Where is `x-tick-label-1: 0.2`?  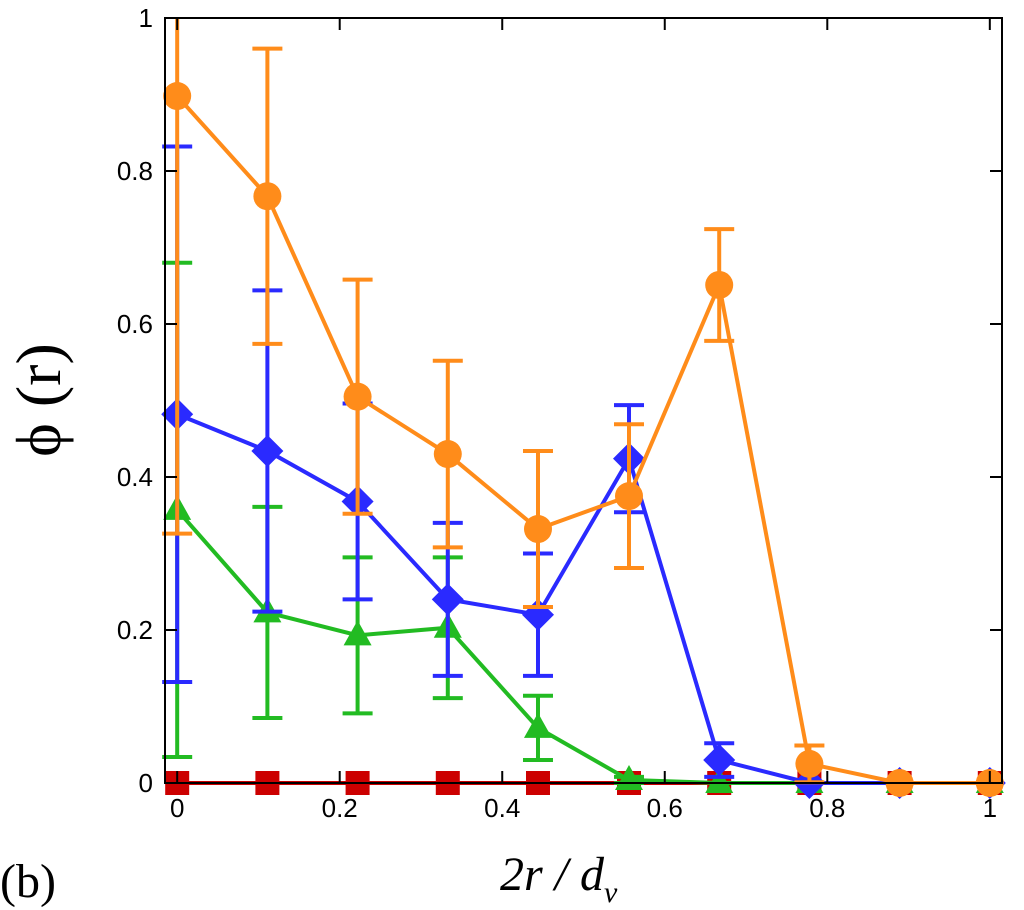
x-tick-label-1: 0.2 is located at coordinates (340, 808).